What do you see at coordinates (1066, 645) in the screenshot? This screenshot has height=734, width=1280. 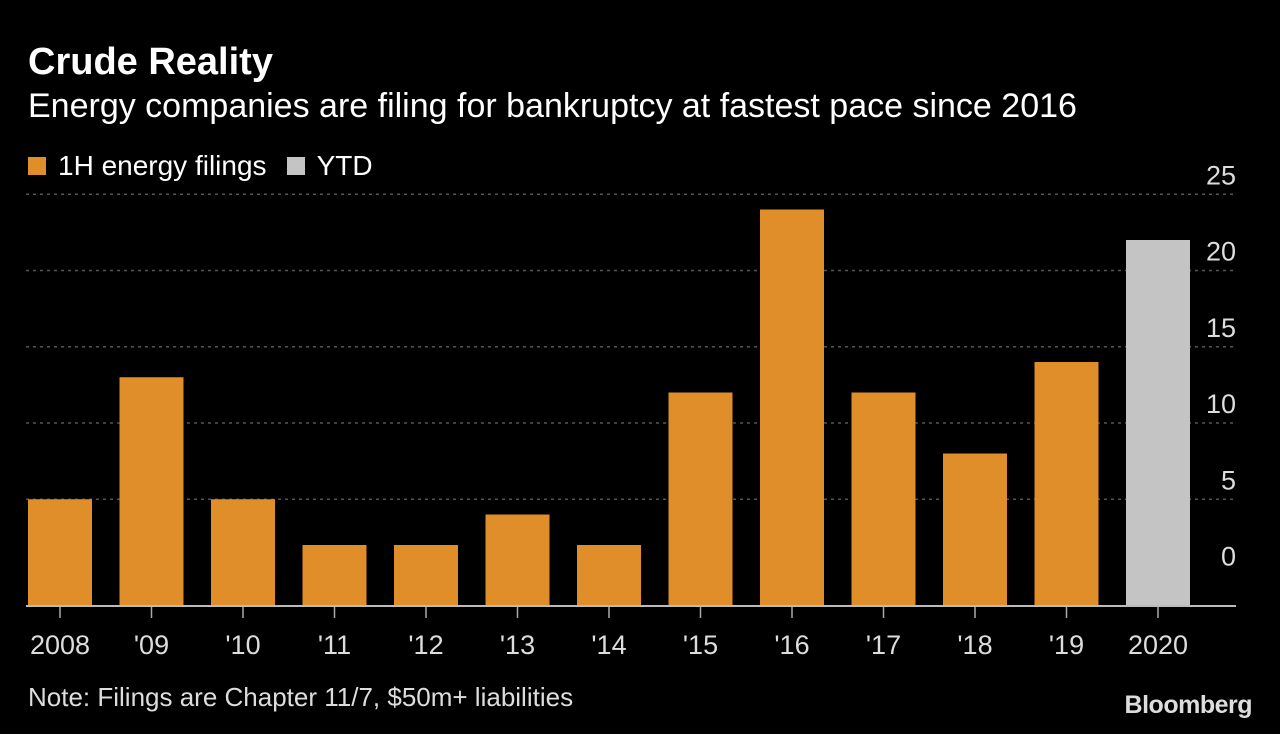 I see `x-tick-label: '19` at bounding box center [1066, 645].